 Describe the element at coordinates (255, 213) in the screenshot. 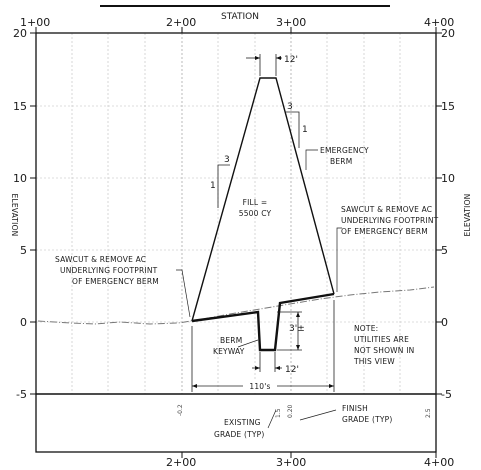

I see `fill-label-line2: 5500 CY` at that location.